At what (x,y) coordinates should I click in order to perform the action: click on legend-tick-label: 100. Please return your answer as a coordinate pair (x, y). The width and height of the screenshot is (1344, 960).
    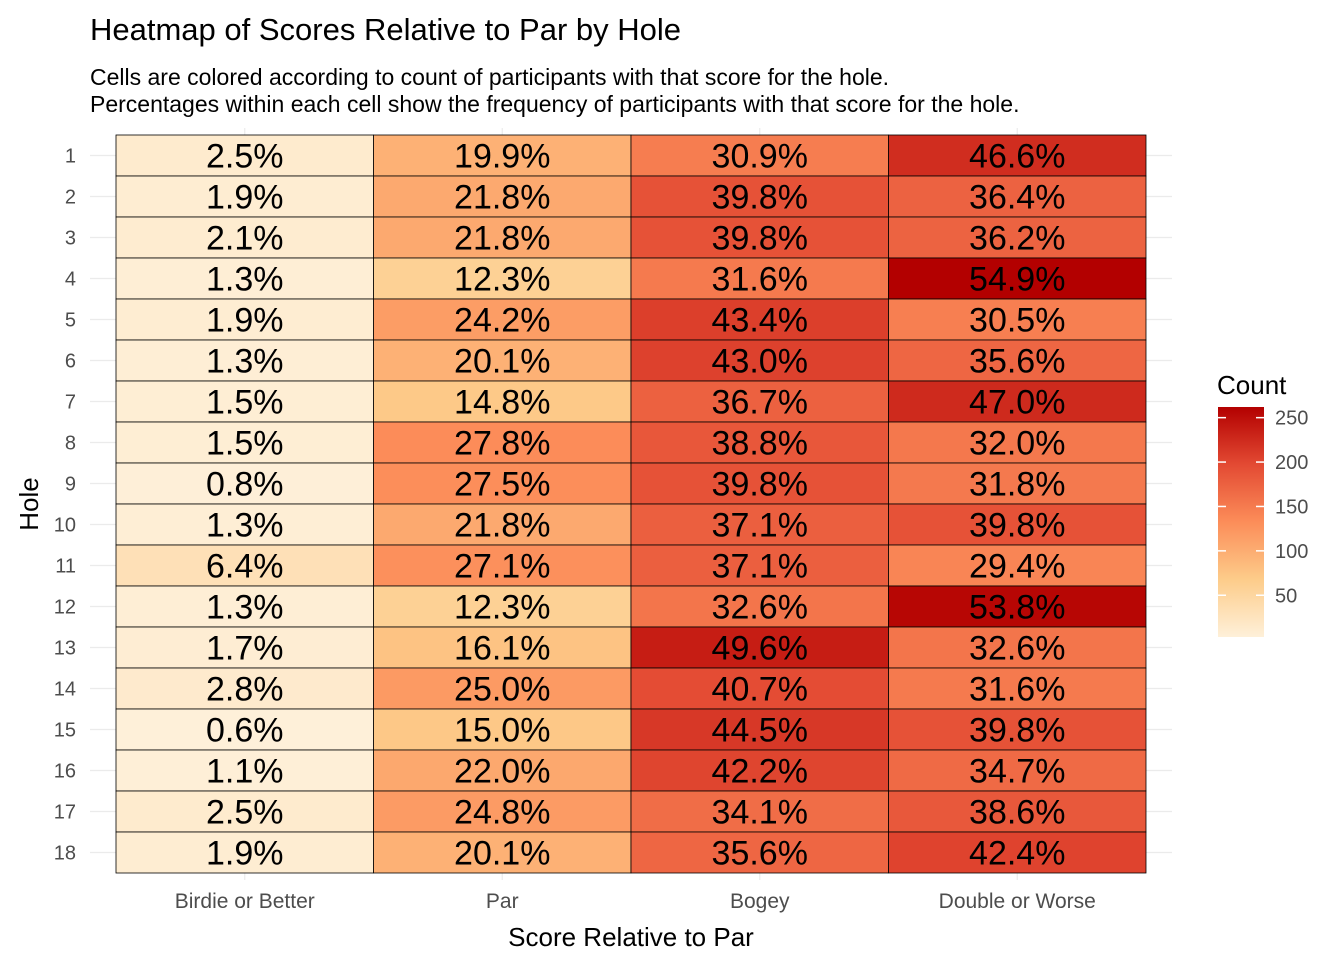
    Looking at the image, I should click on (1291, 552).